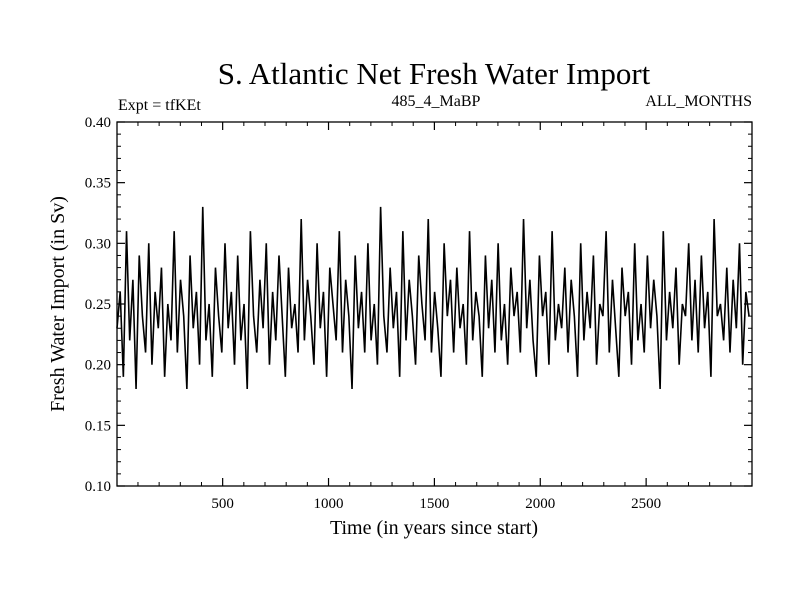 The height and width of the screenshot is (600, 800). Describe the element at coordinates (436, 101) in the screenshot. I see `chart-subtitle-center: 485_4_MaBP` at that location.